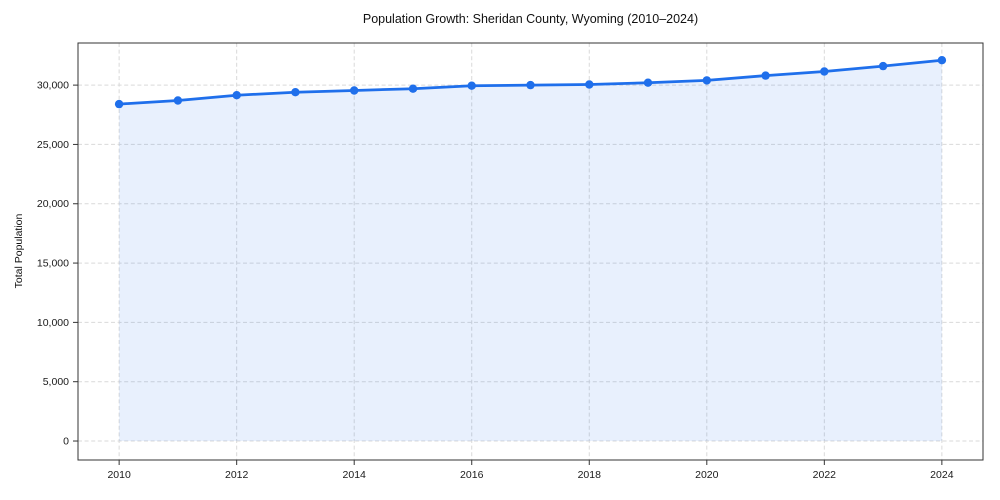  I want to click on x-tick-label: 2016, so click(472, 475).